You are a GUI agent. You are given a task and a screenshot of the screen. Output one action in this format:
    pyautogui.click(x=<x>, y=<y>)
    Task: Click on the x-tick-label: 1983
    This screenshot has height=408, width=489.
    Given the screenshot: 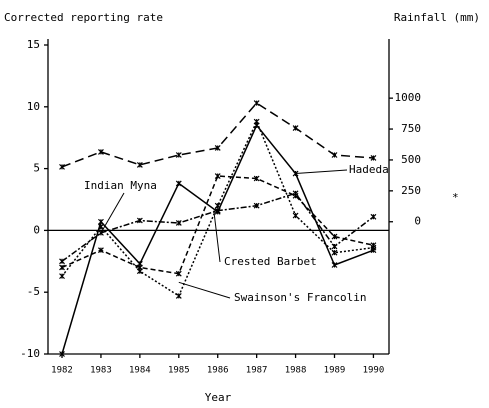 What is the action you would take?
    pyautogui.click(x=101, y=371)
    